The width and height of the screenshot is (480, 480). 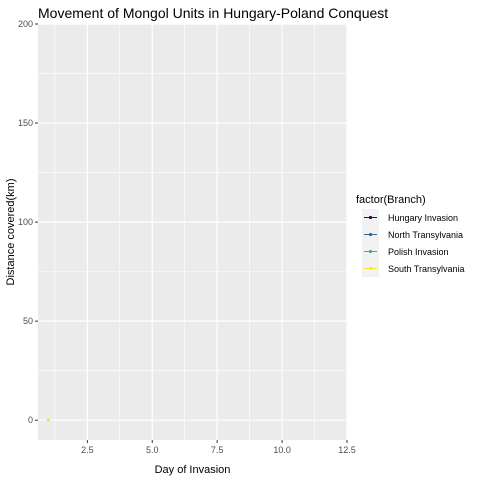 I want to click on x-tick-label: 10.0, so click(x=282, y=450).